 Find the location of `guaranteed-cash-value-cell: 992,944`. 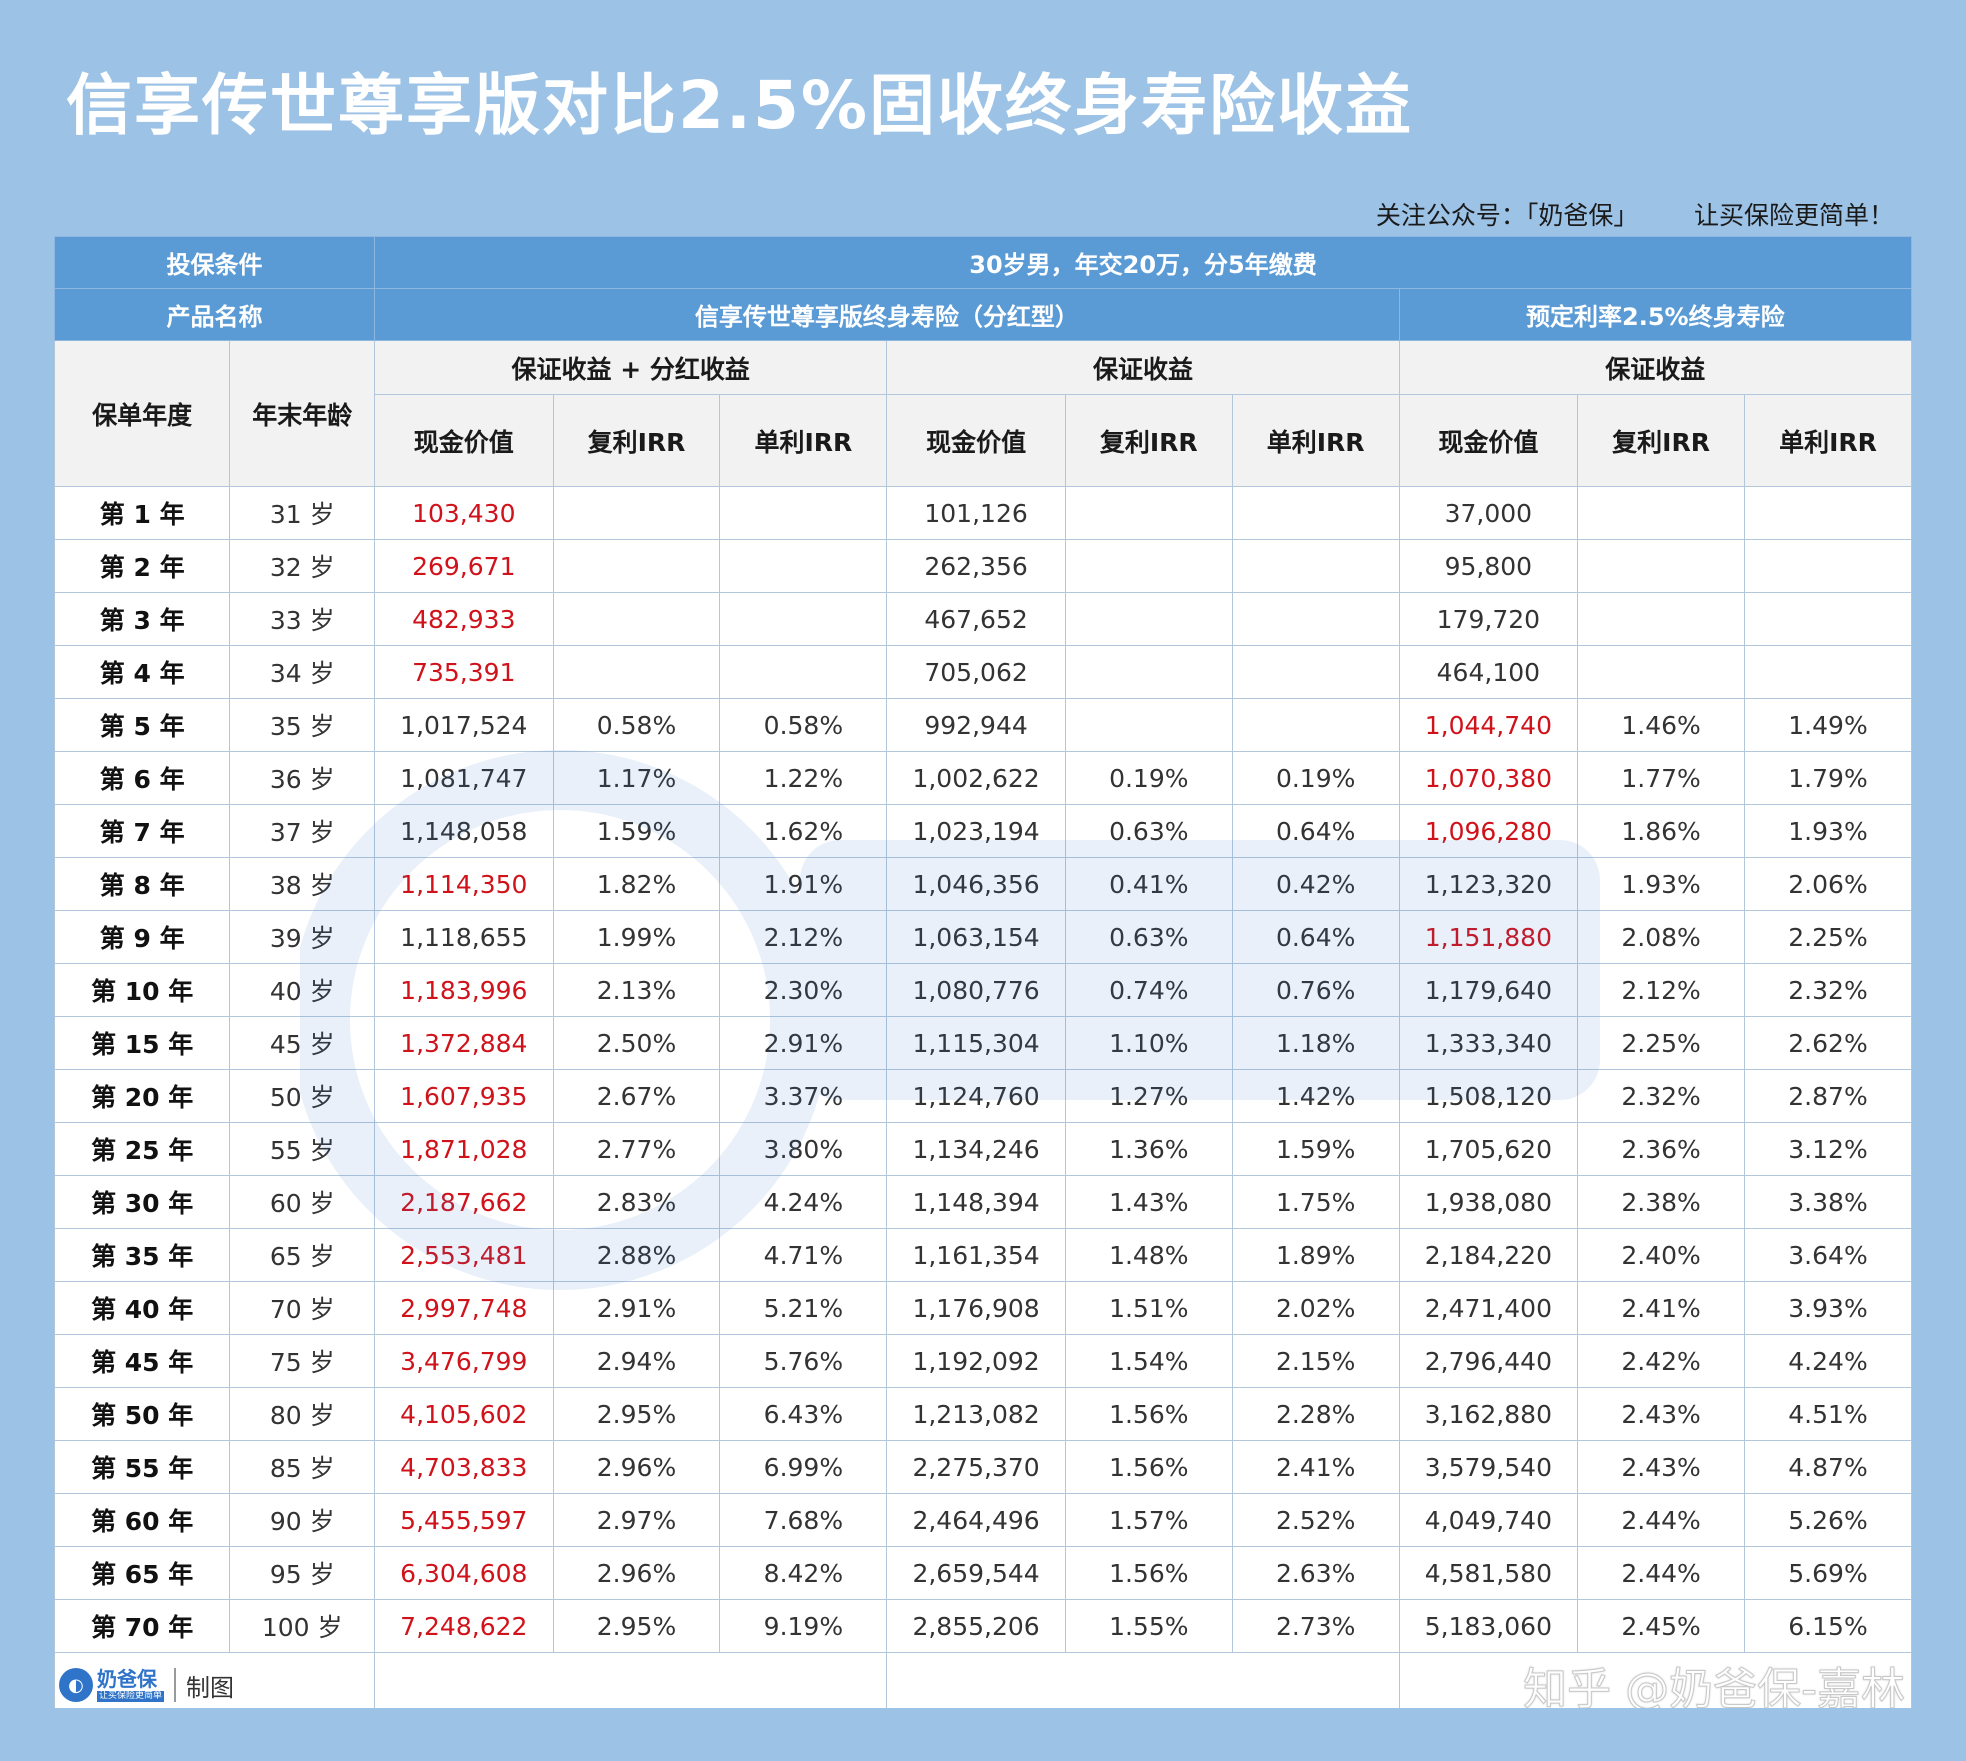

guaranteed-cash-value-cell: 992,944 is located at coordinates (976, 725).